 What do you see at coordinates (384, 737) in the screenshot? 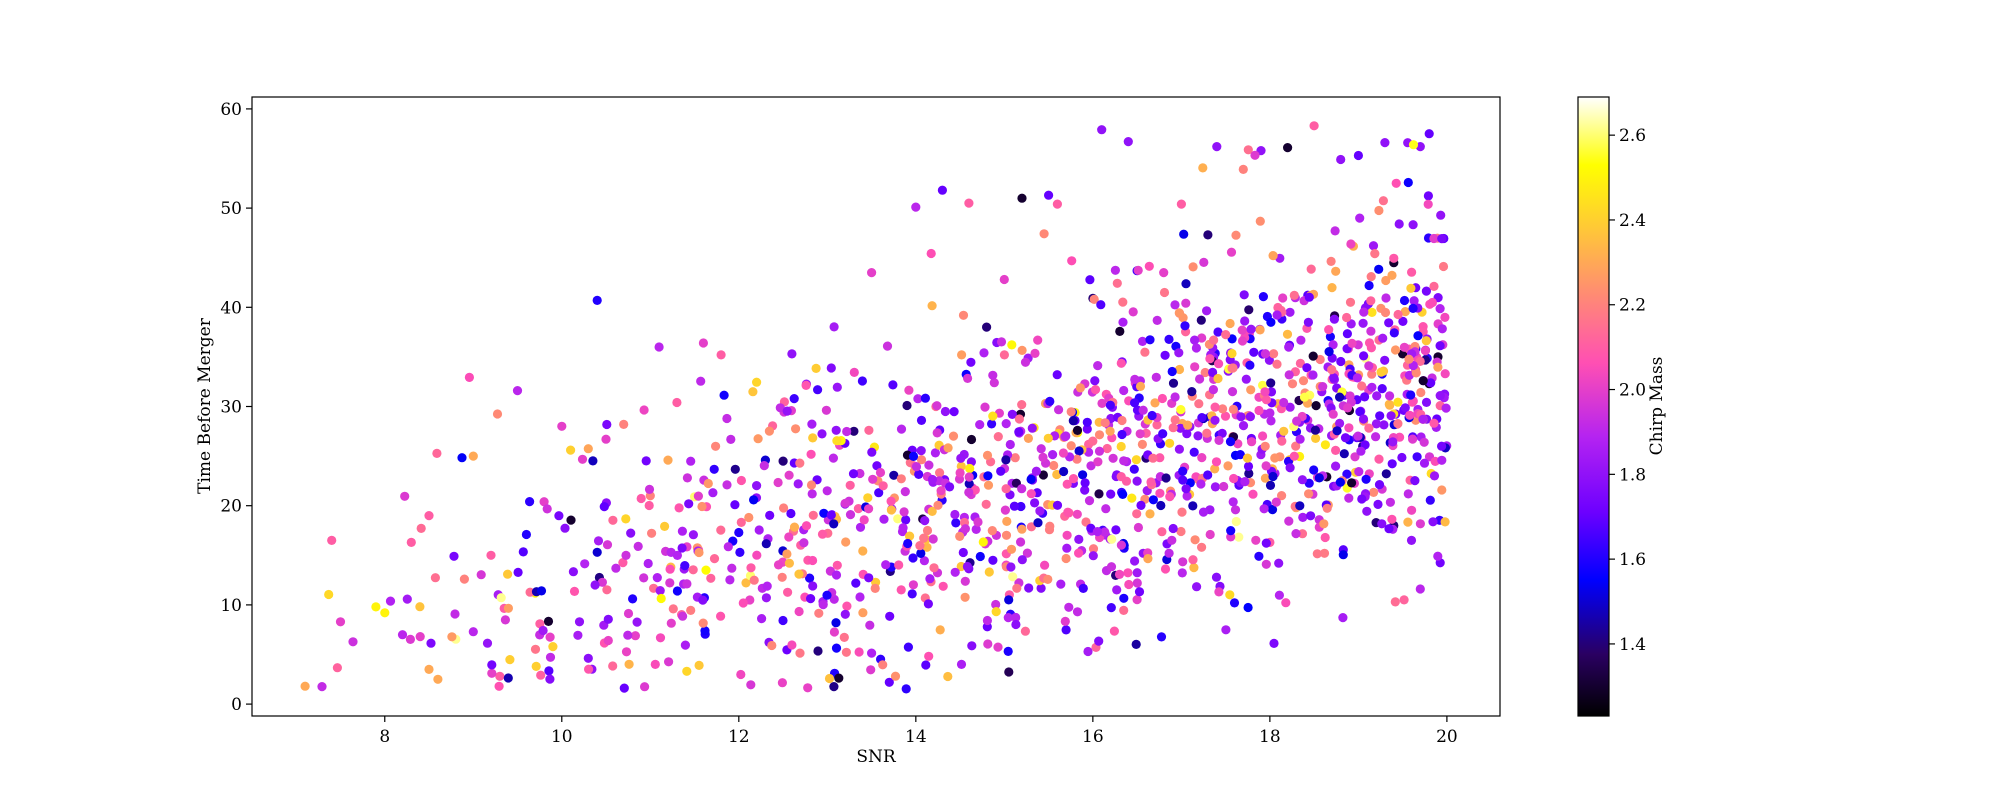
I see `x-tick-label: 8` at bounding box center [384, 737].